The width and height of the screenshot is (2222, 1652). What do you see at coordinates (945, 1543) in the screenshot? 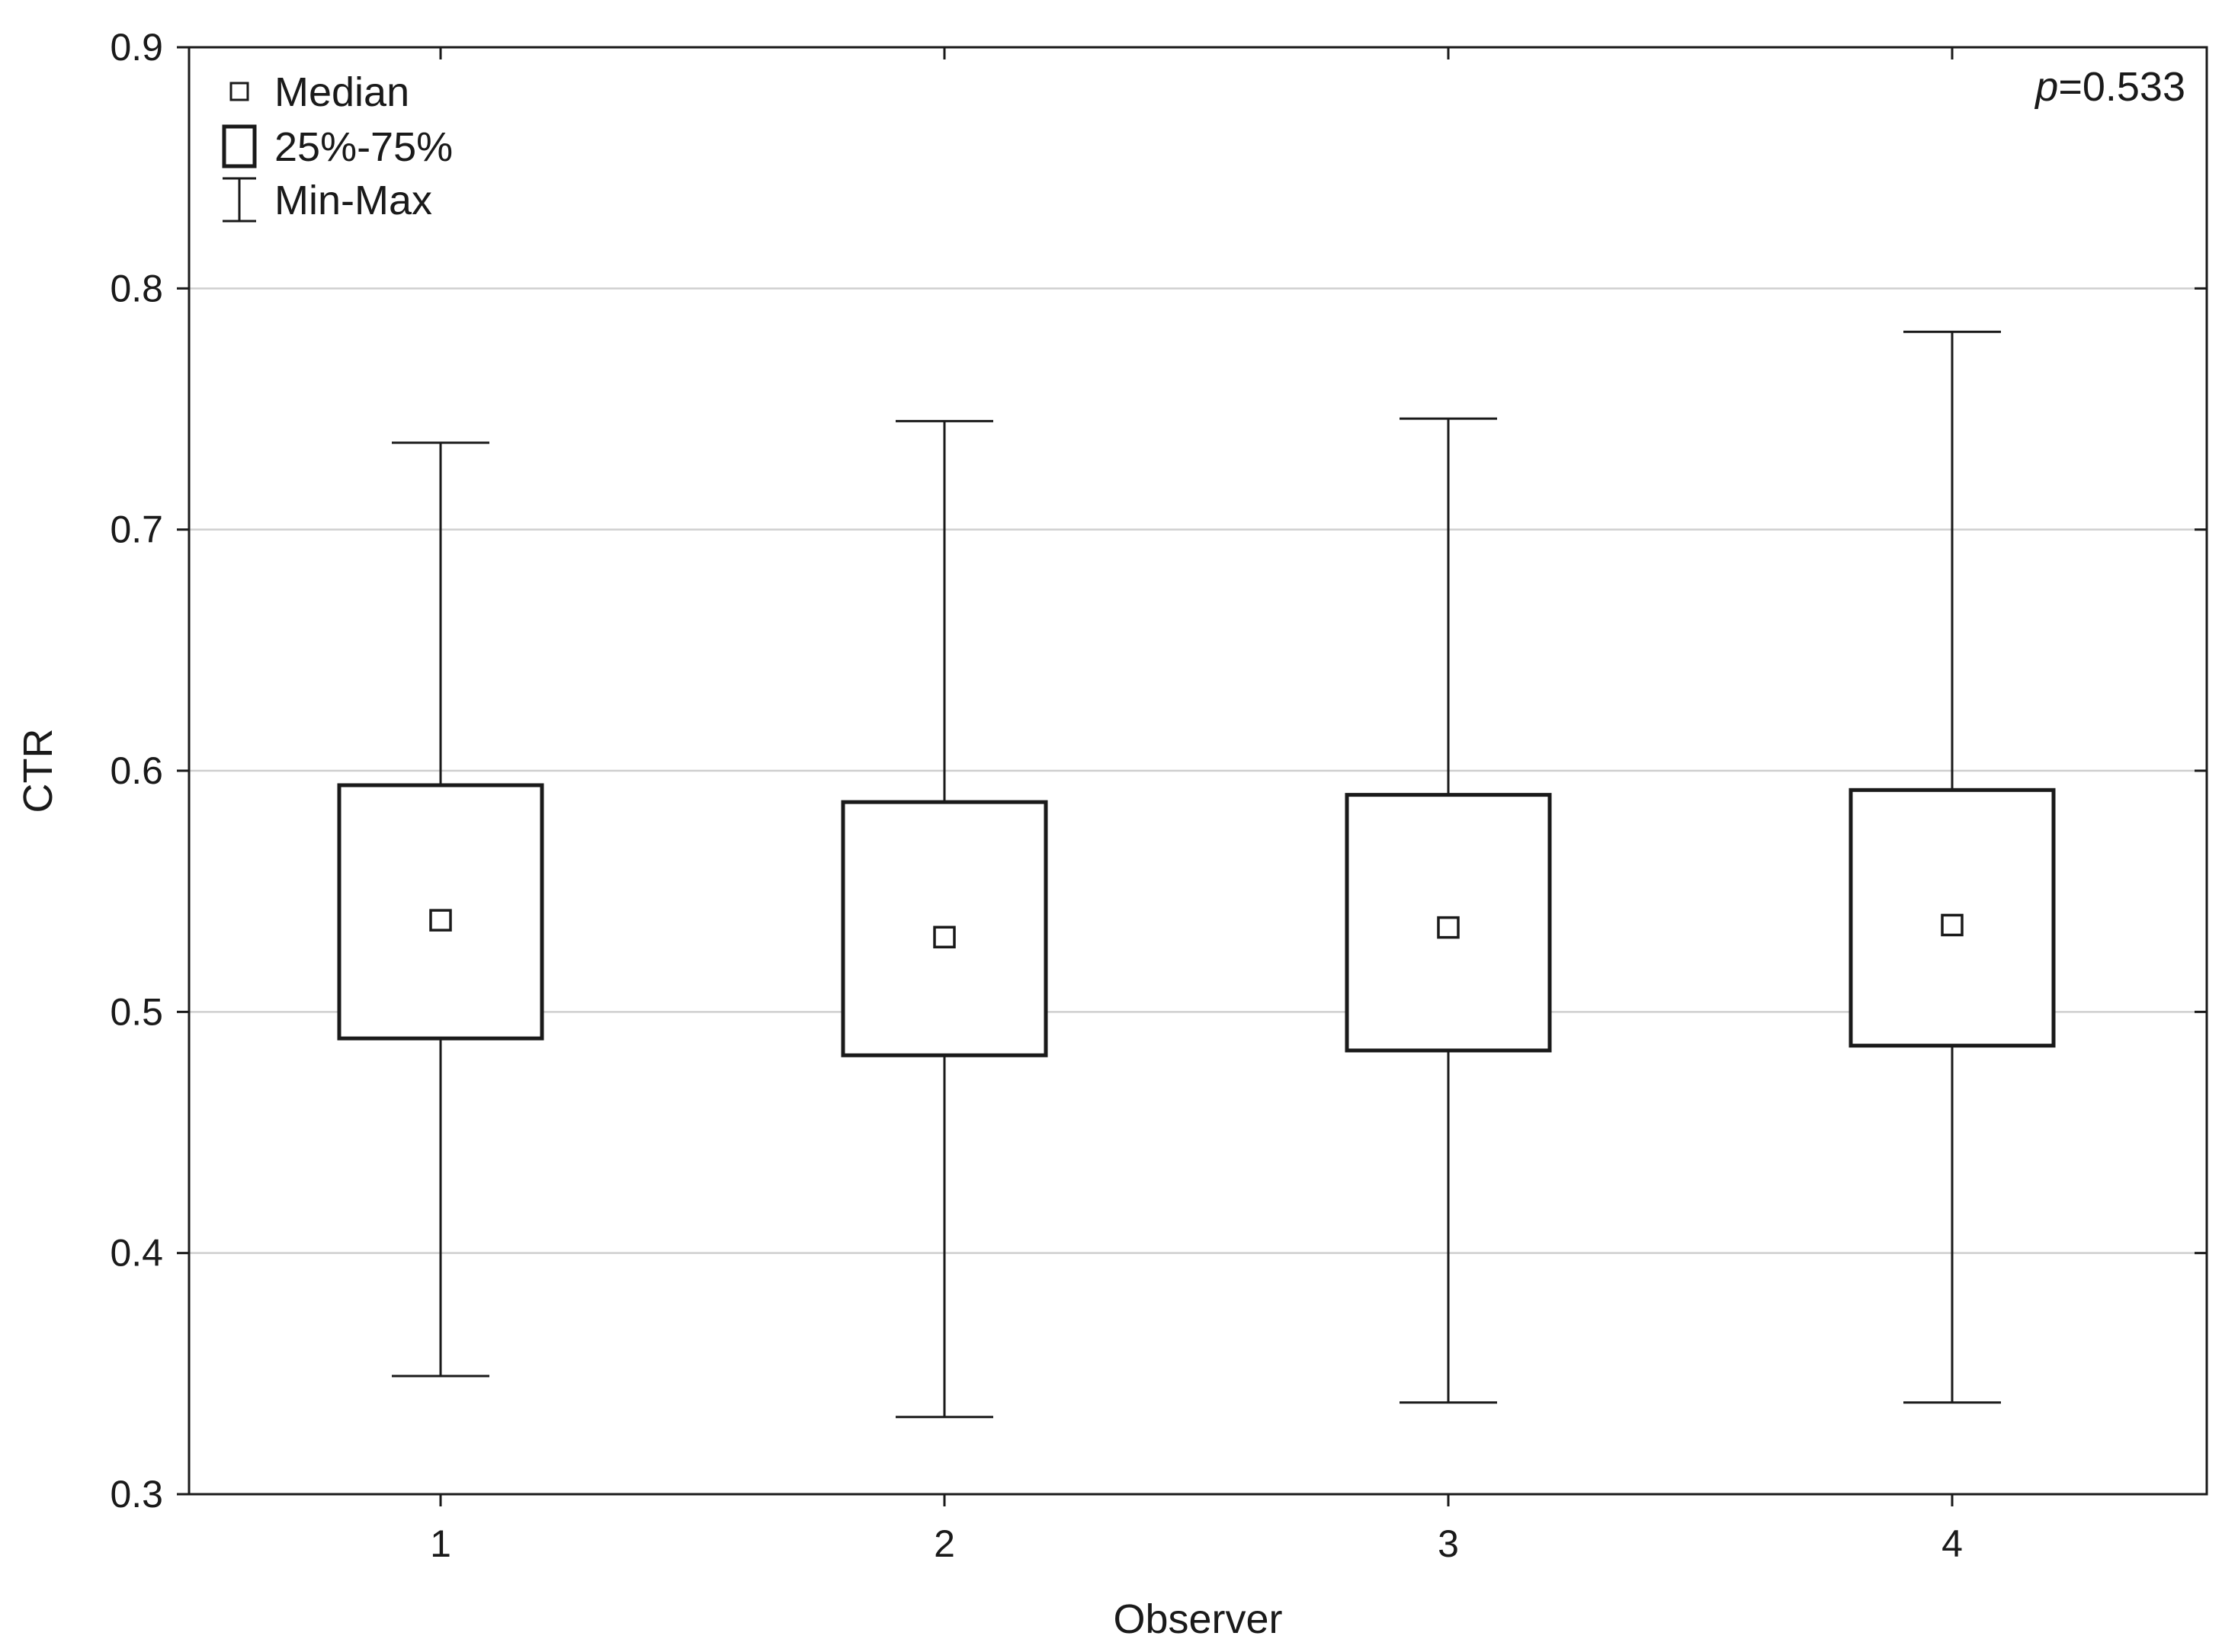
I see `x-tick-label: 2` at bounding box center [945, 1543].